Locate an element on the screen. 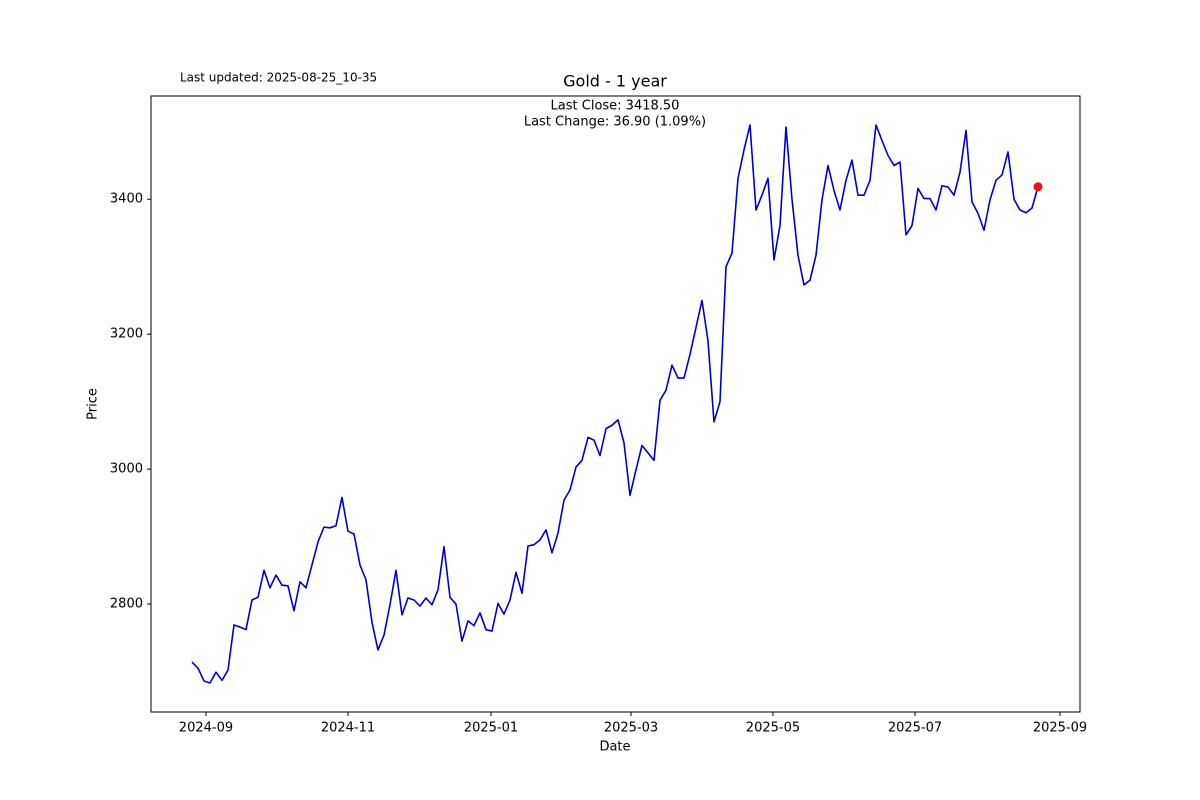 The height and width of the screenshot is (800, 1200). y-tick-label: 3200 is located at coordinates (126, 334).